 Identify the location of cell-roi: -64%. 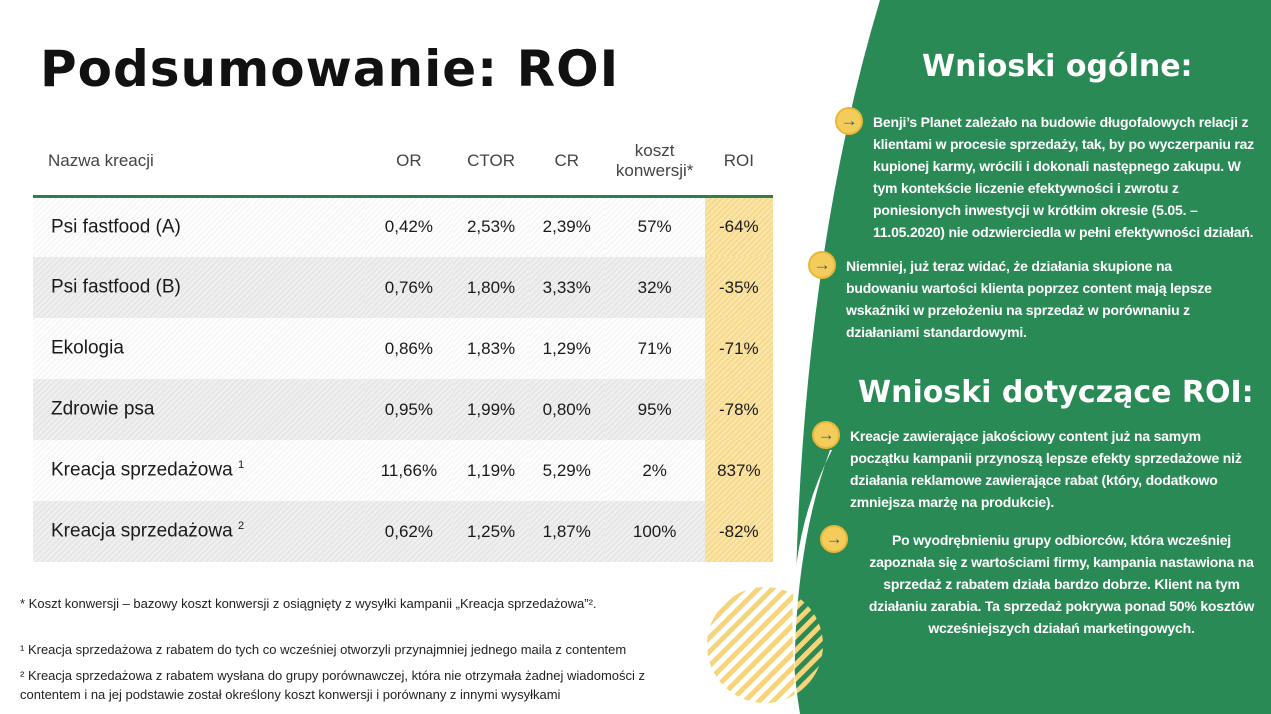
(738, 226).